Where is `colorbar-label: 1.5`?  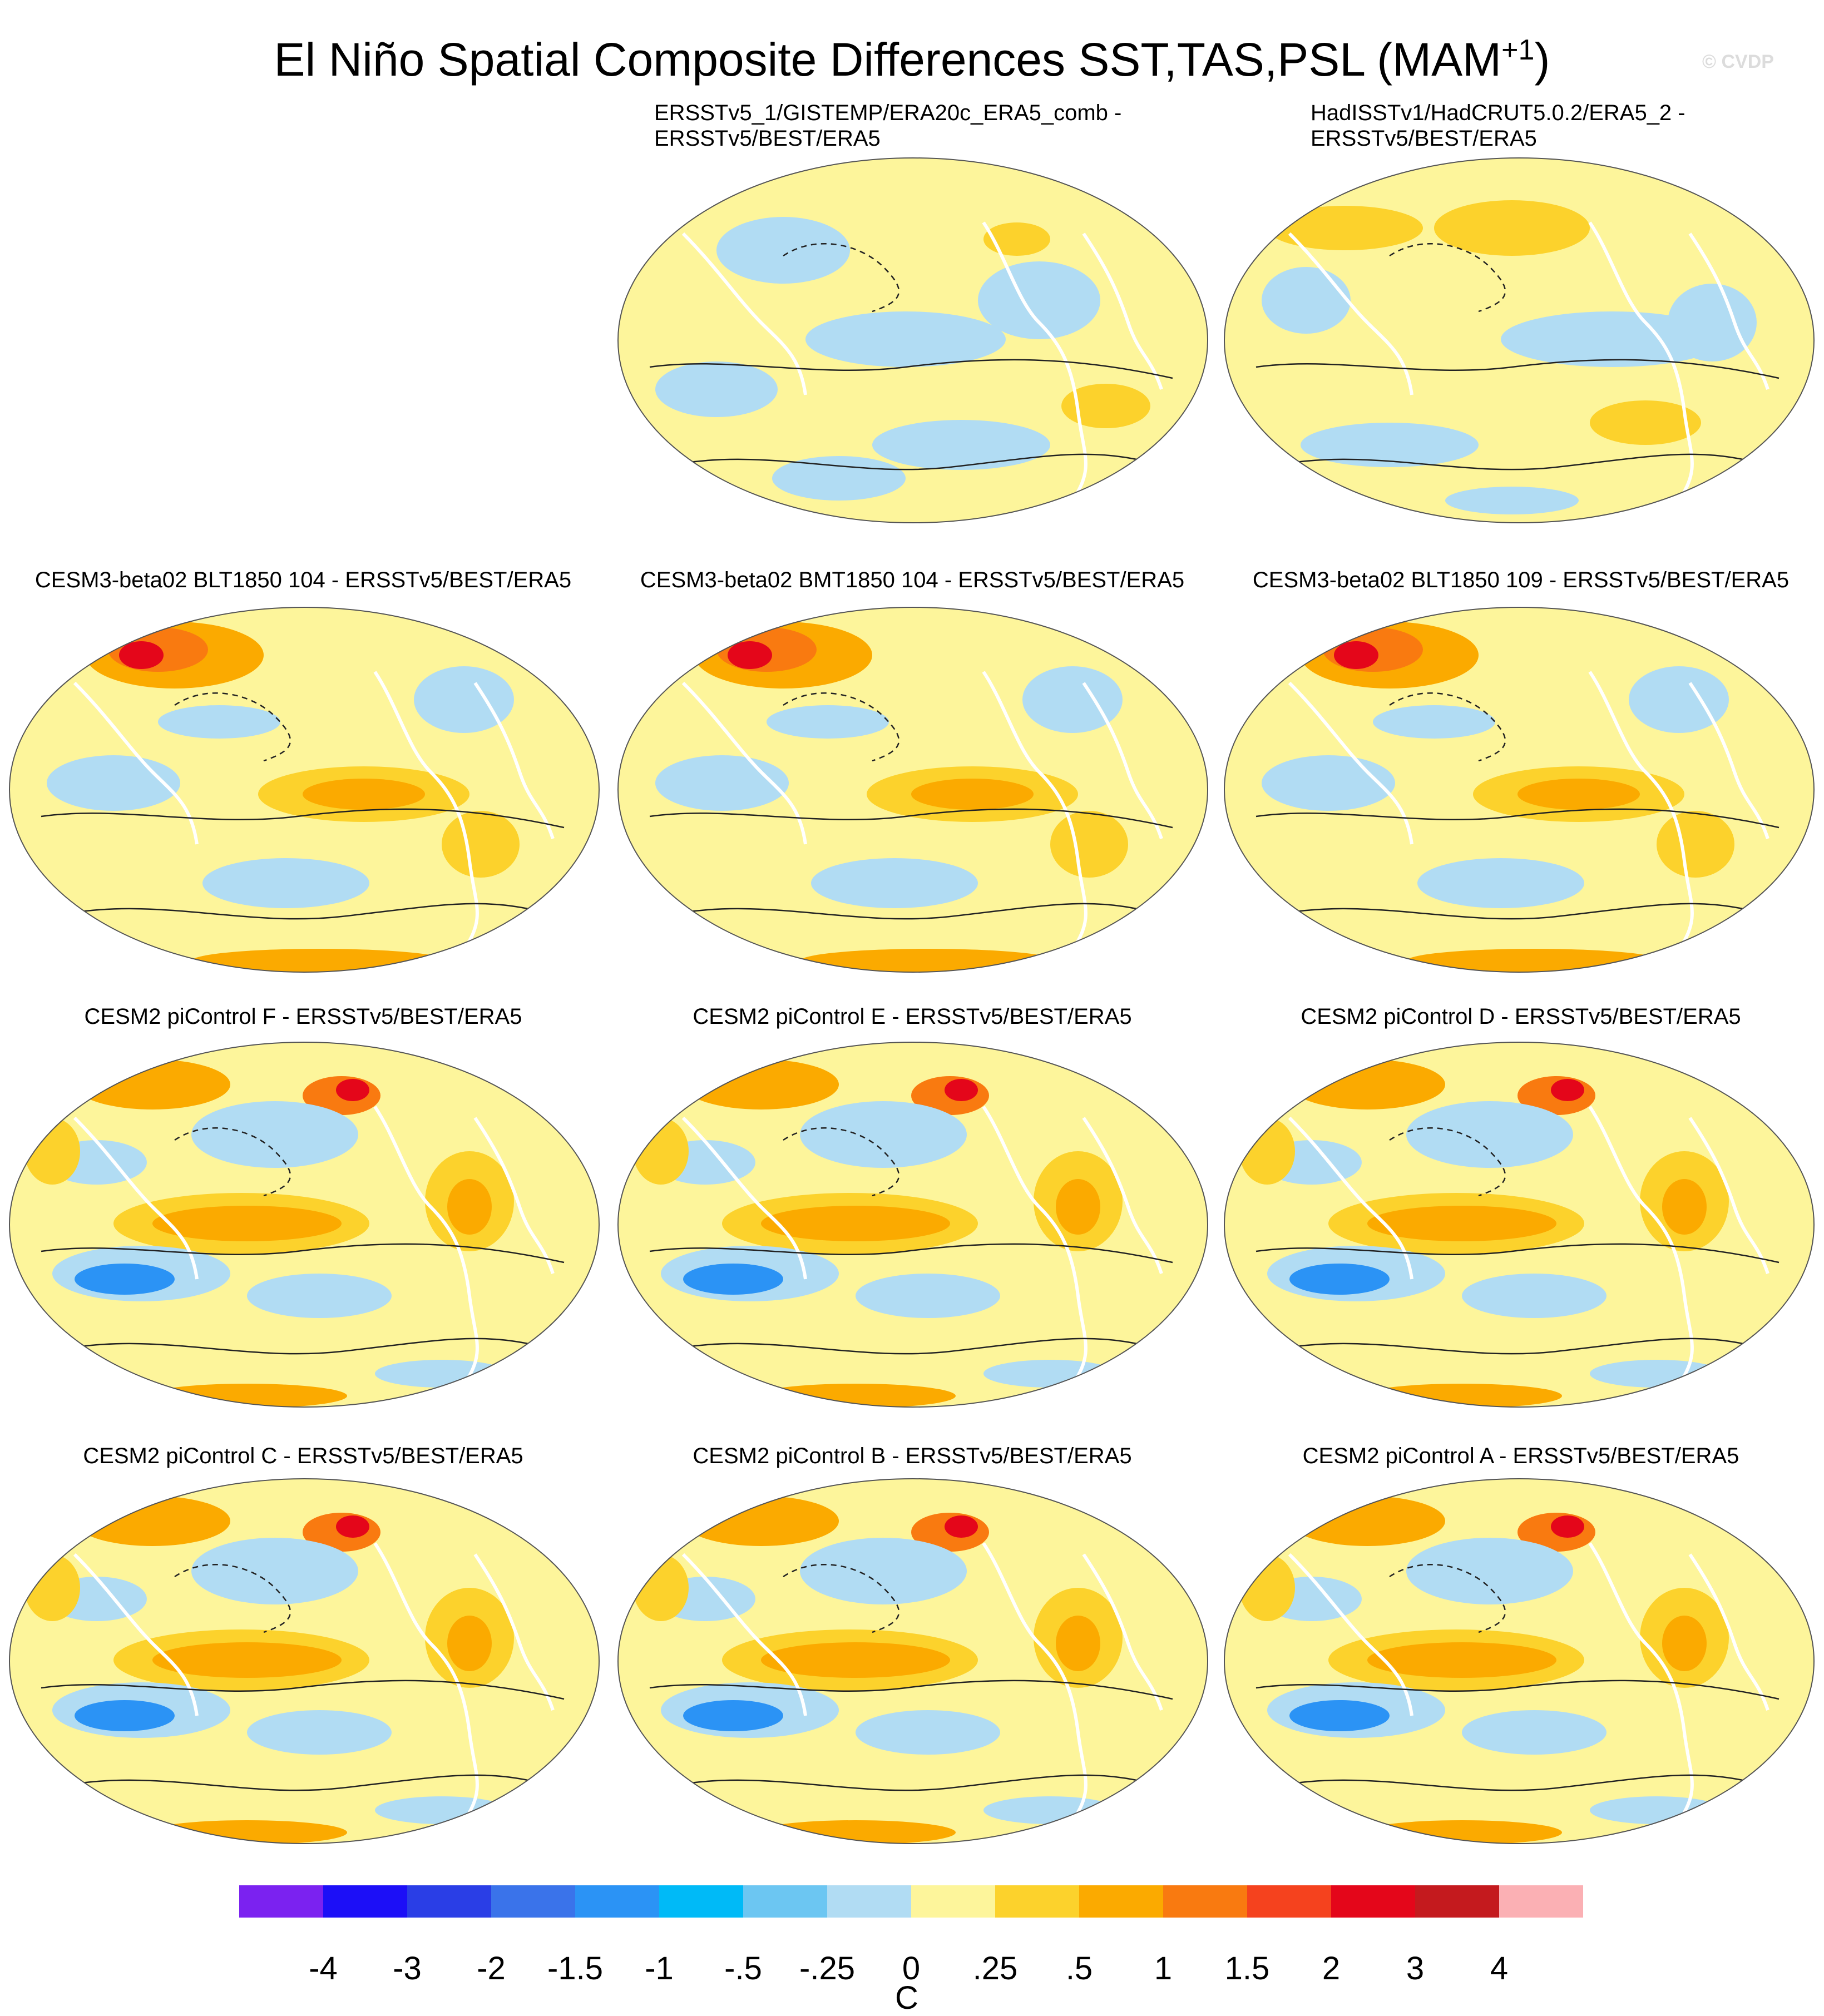
colorbar-label: 1.5 is located at coordinates (1247, 1968).